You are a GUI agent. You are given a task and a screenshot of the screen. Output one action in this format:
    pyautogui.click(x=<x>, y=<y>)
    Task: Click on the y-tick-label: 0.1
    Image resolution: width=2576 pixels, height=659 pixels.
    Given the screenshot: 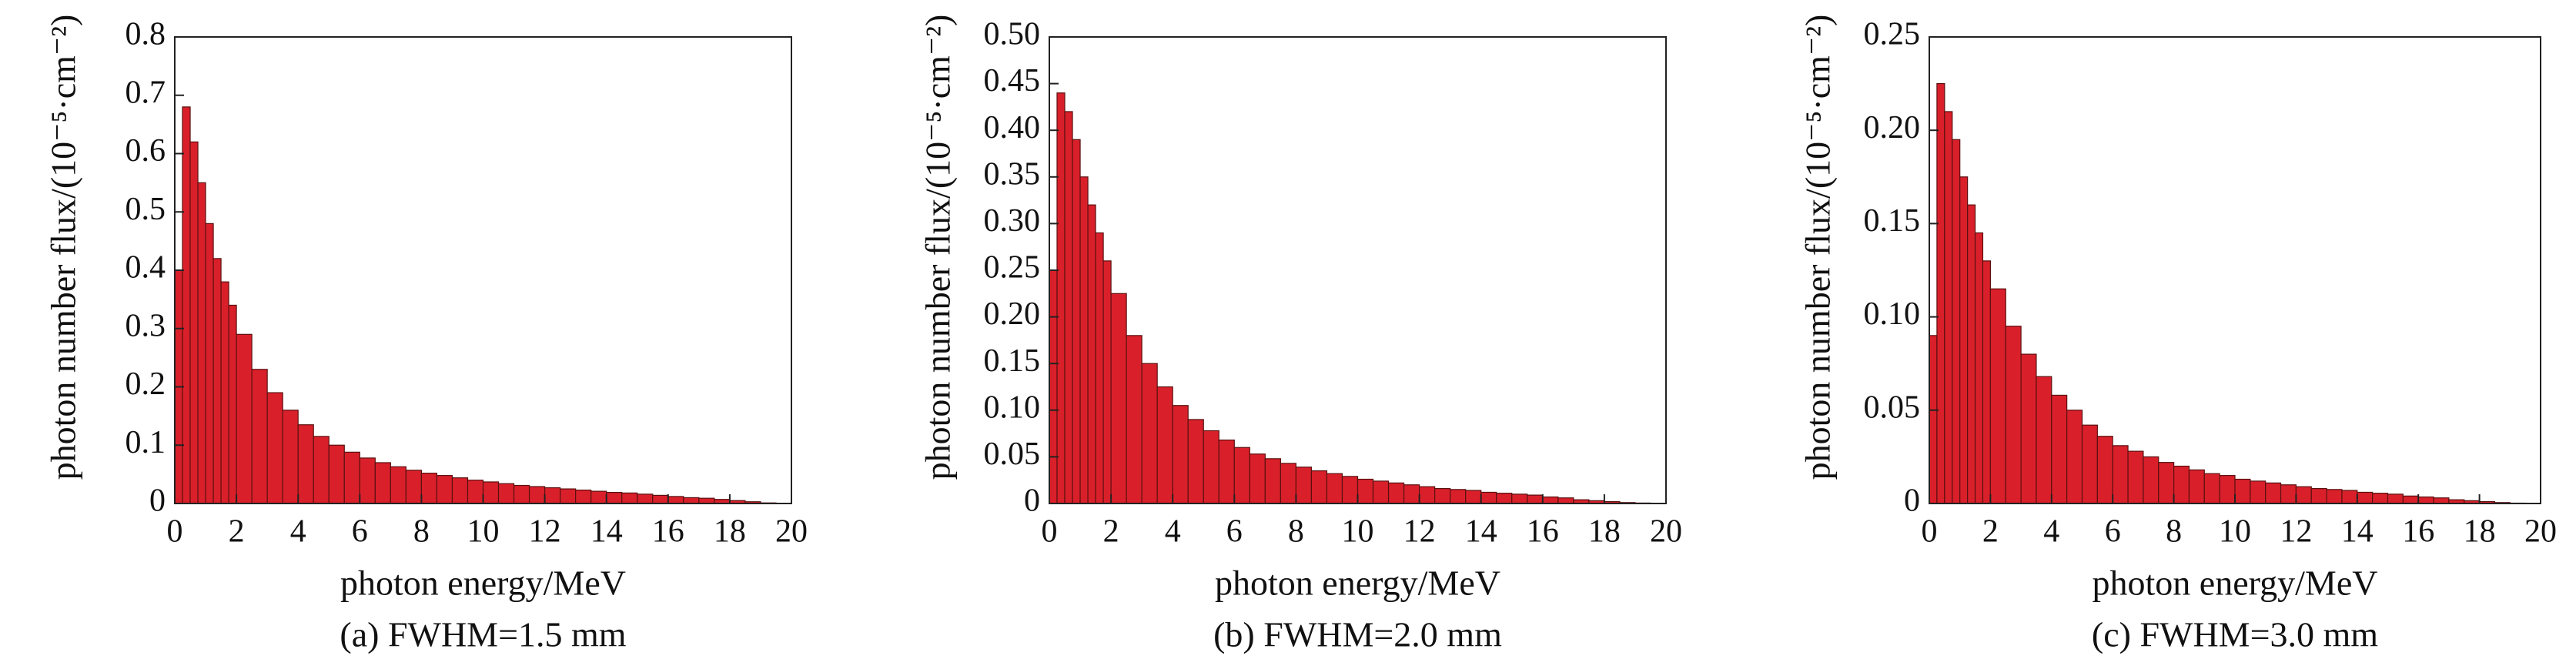 What is the action you would take?
    pyautogui.click(x=145, y=442)
    